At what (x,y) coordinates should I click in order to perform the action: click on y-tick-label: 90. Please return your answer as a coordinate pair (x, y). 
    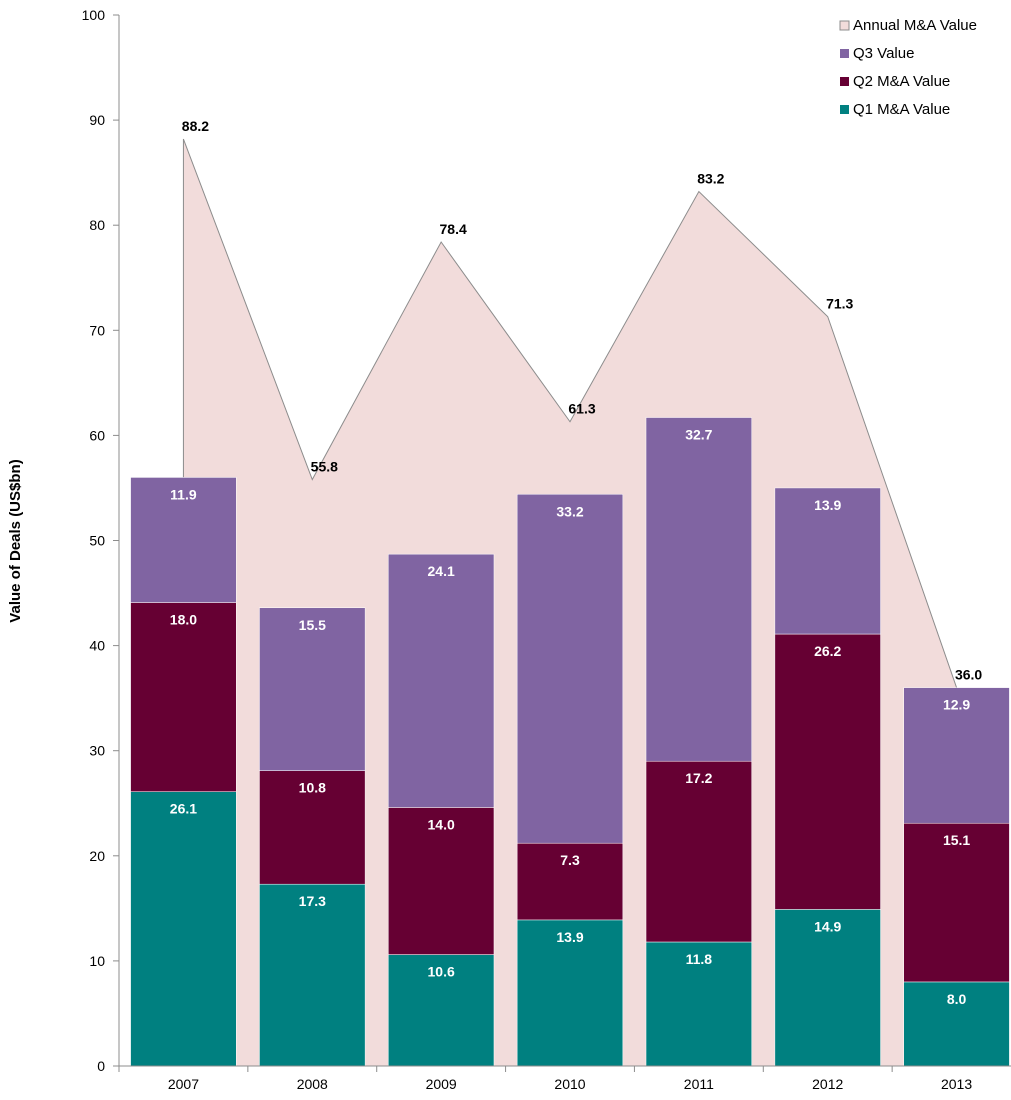
    Looking at the image, I should click on (97, 120).